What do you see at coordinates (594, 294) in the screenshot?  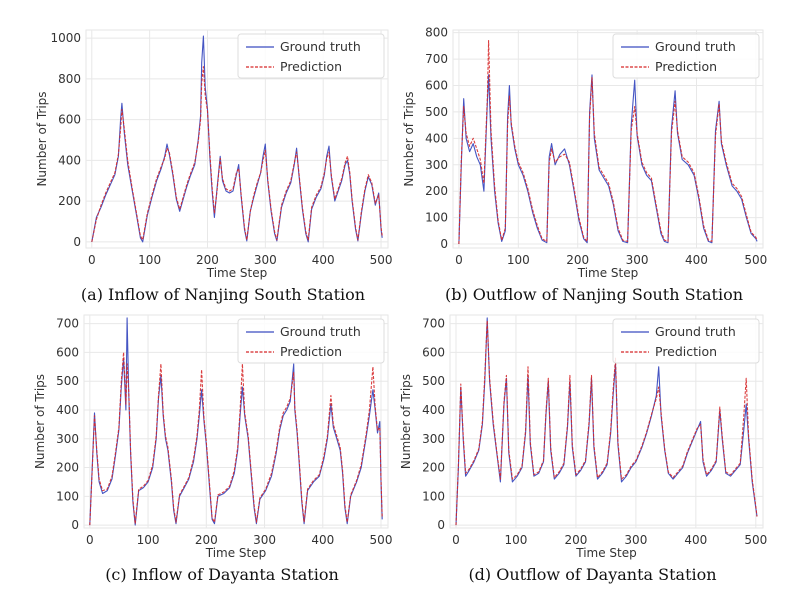 I see `subplot-caption: (b) Outflow of Nanjing South Station` at bounding box center [594, 294].